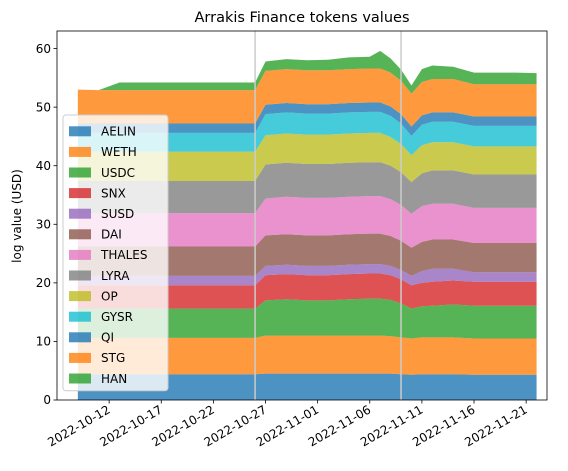 This screenshot has height=471, width=568. What do you see at coordinates (80, 151) in the screenshot?
I see `legend-swatch-weth` at bounding box center [80, 151].